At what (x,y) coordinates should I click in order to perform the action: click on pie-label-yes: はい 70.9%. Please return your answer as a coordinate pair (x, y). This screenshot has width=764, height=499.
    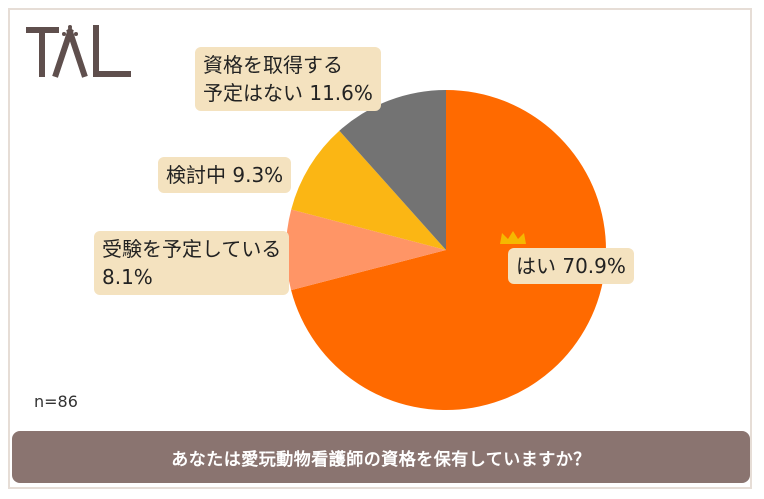
    Looking at the image, I should click on (571, 266).